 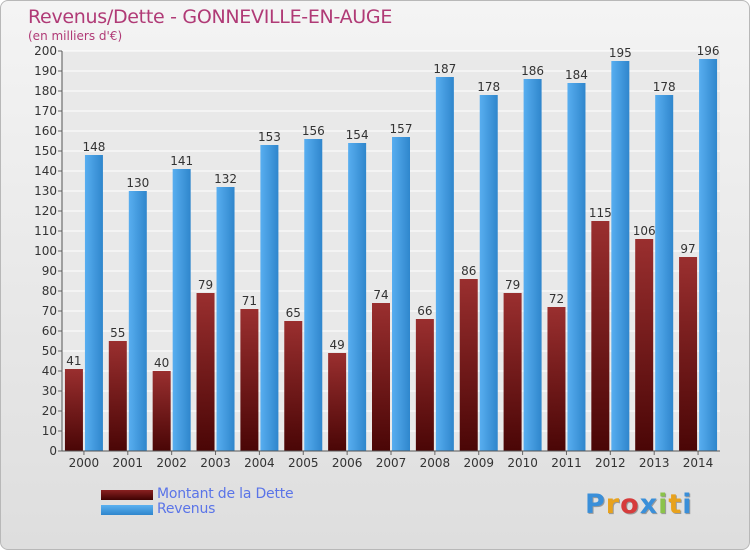 I want to click on y-tick-label-120: 120, so click(x=45, y=211).